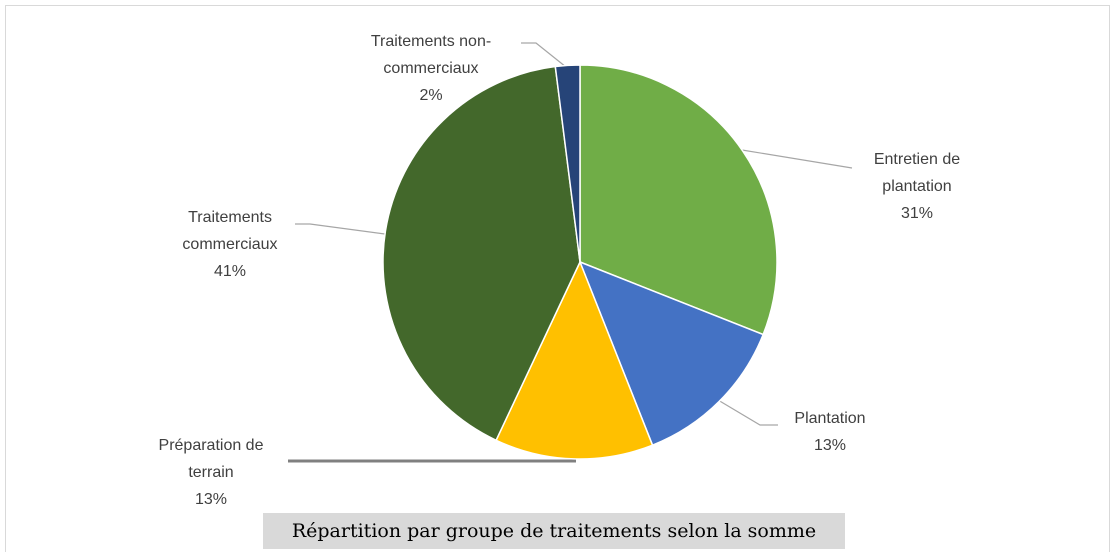  I want to click on label-name: Plantation, so click(830, 418).